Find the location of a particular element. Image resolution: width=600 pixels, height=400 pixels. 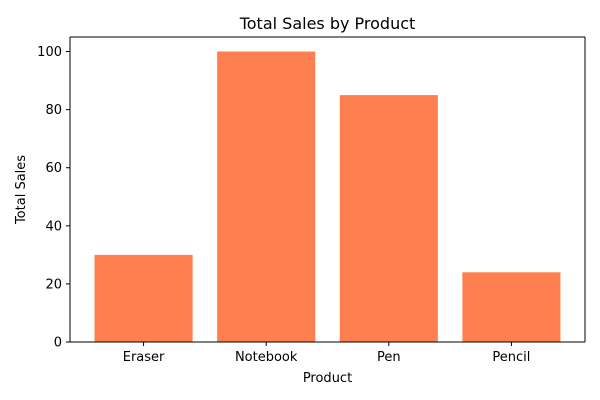

y-tick-label: 80 is located at coordinates (53, 110).